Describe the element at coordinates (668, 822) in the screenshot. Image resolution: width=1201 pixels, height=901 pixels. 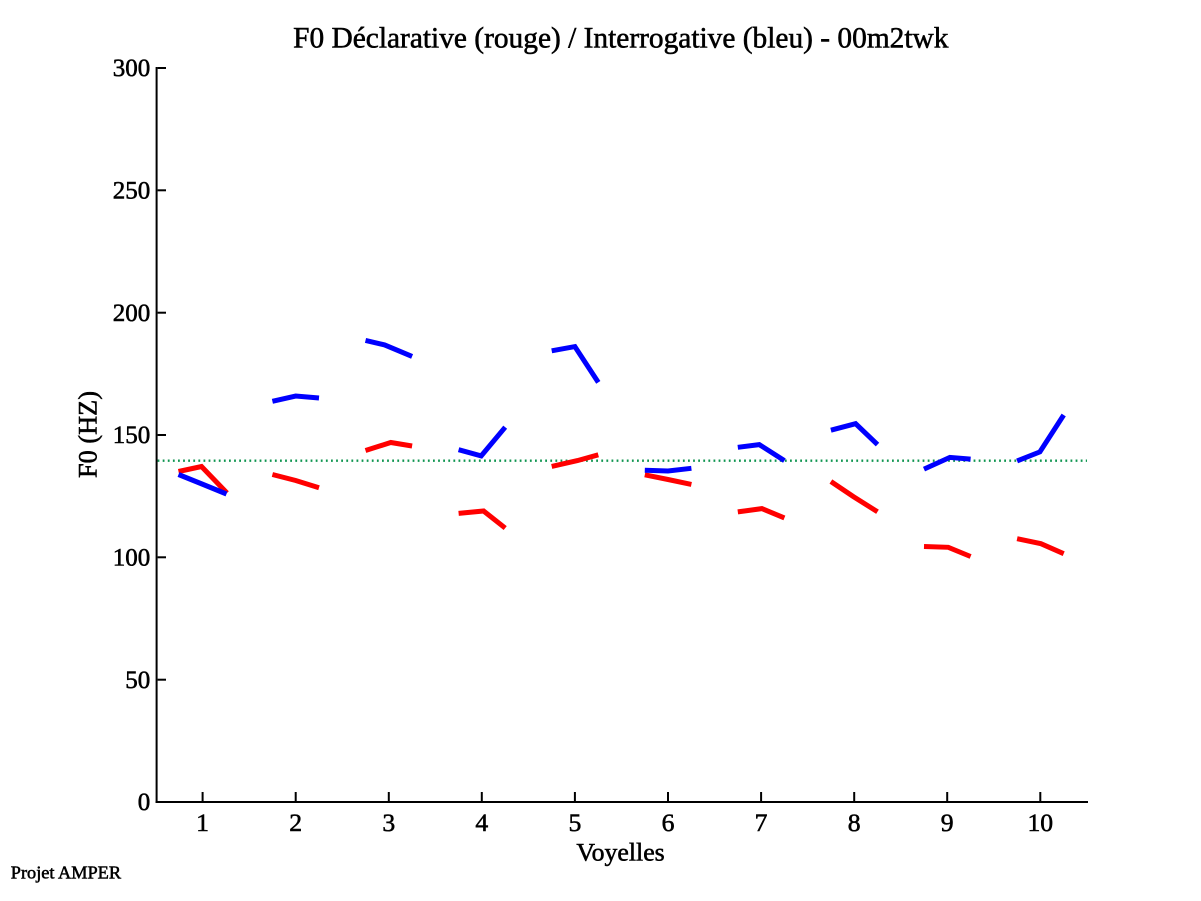
I see `svg-text: 6` at that location.